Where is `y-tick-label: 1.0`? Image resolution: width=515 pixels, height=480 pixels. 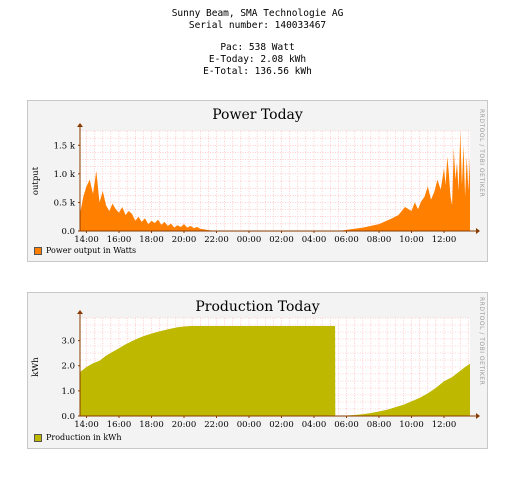
y-tick-label: 1.0 is located at coordinates (68, 392).